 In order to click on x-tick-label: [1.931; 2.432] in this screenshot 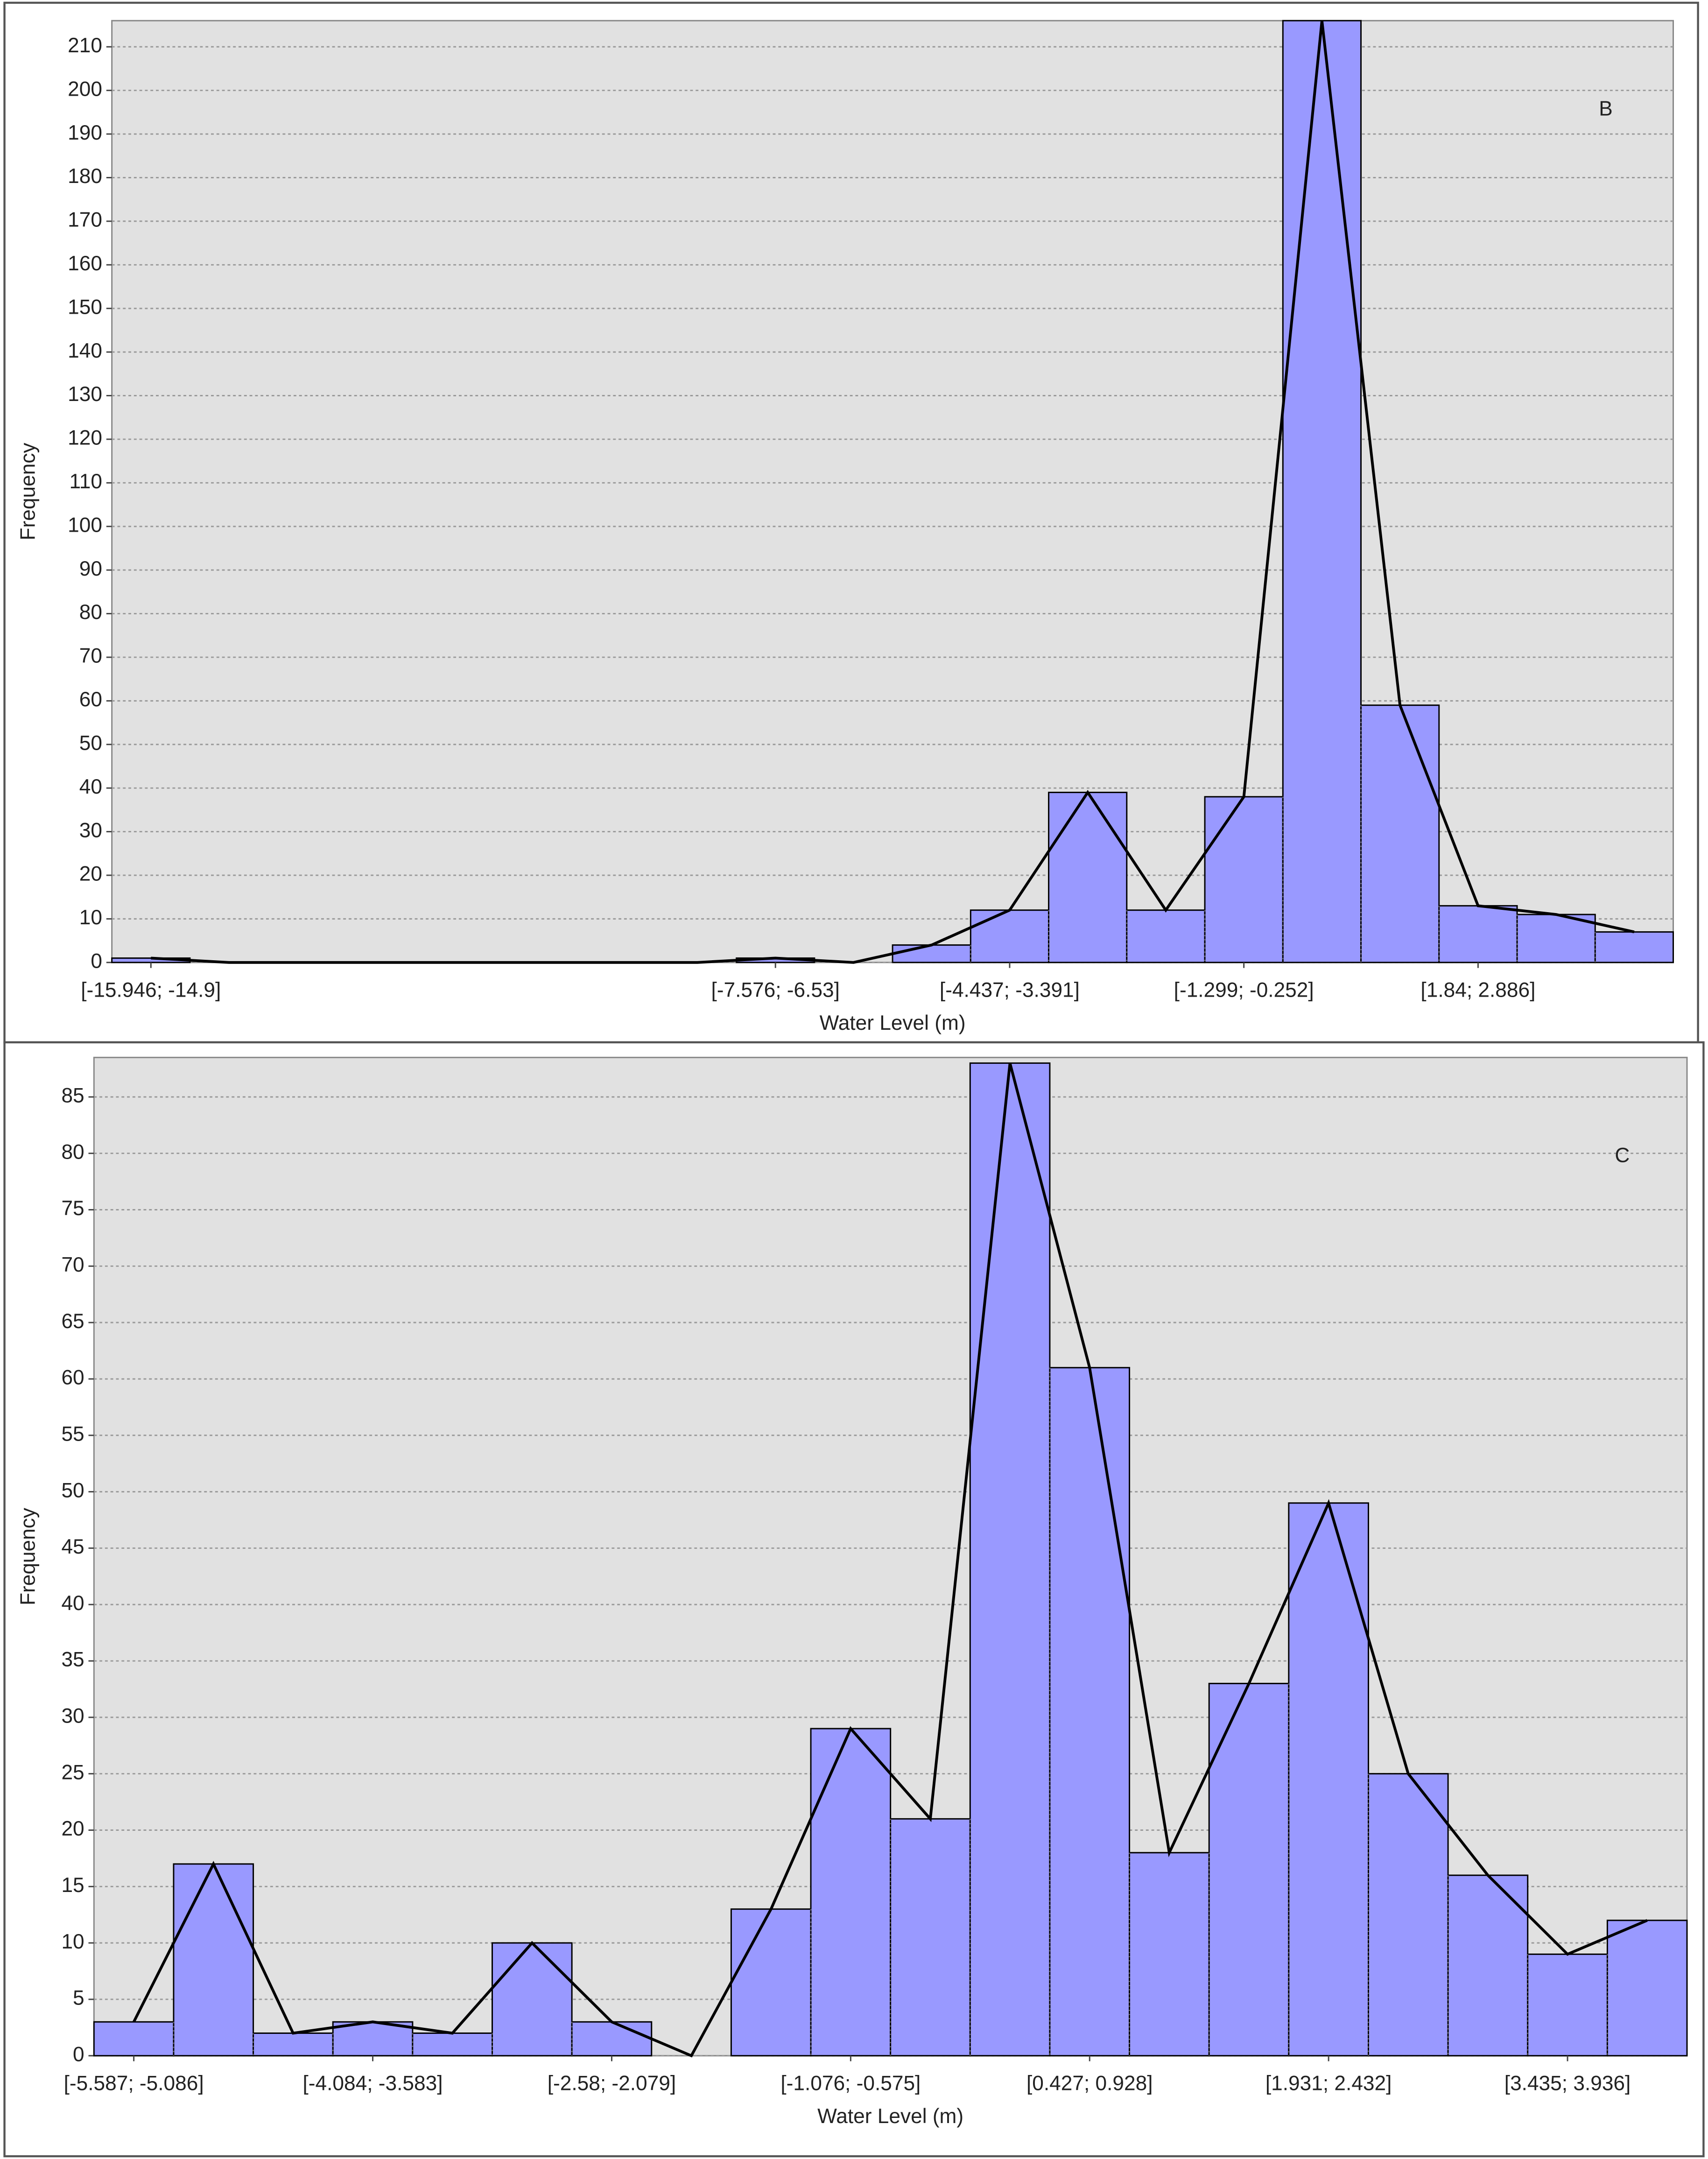, I will do `click(1328, 2083)`.